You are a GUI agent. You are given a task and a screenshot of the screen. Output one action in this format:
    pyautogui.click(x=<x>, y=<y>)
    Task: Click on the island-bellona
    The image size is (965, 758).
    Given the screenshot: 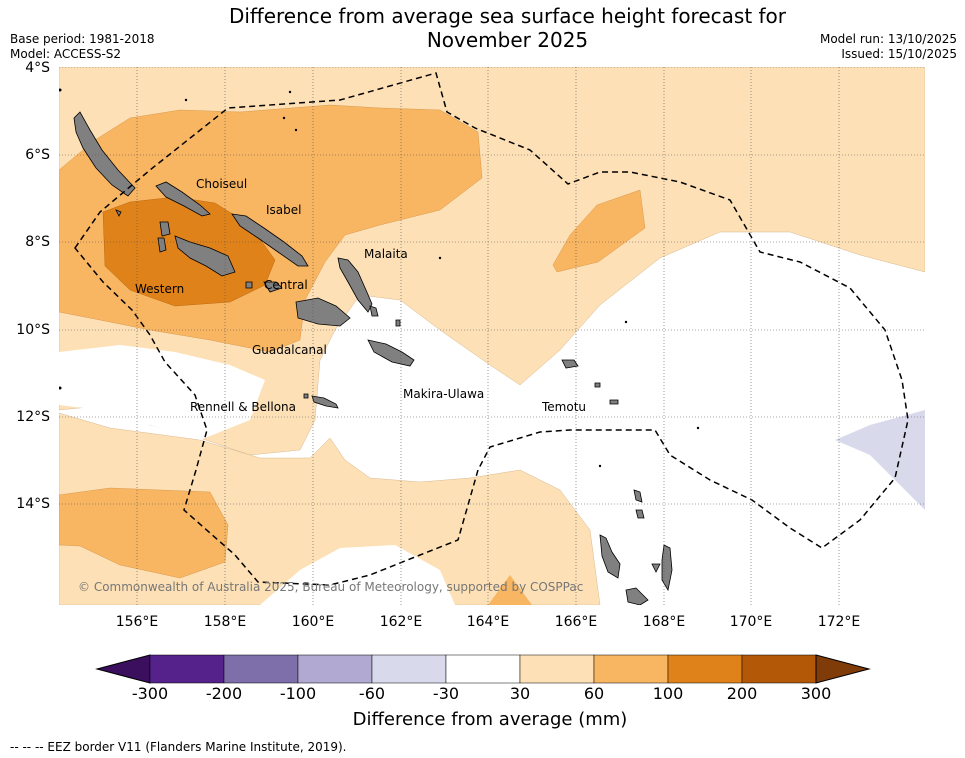 What is the action you would take?
    pyautogui.click(x=306, y=396)
    